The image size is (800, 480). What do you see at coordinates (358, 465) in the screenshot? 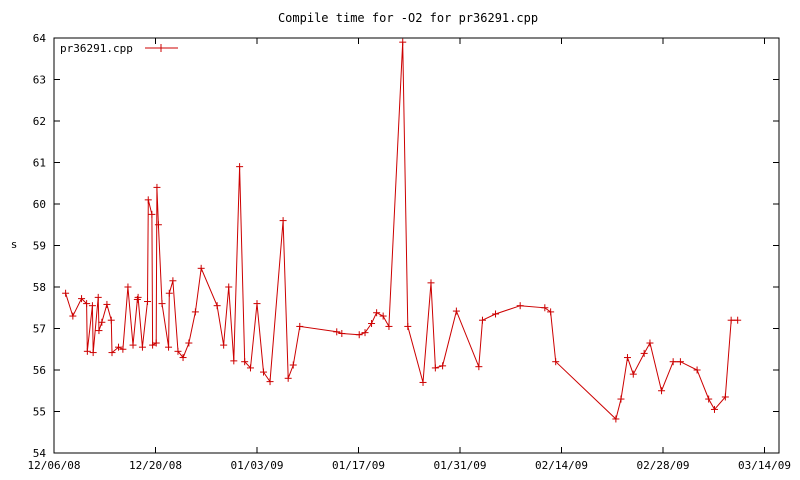
I see `x-tick-label: 01/17/09` at bounding box center [358, 465].